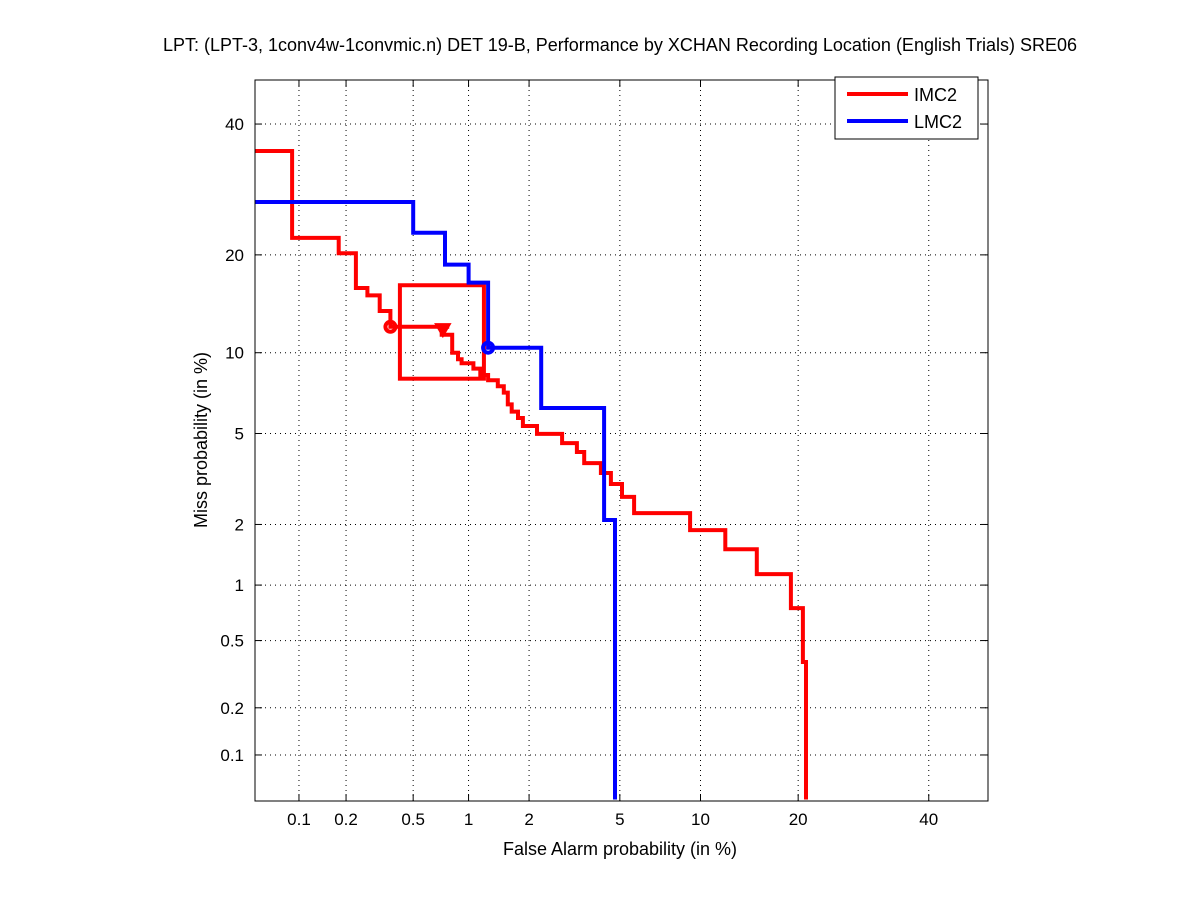 The height and width of the screenshot is (900, 1201). What do you see at coordinates (299, 819) in the screenshot?
I see `x-tick-label: 0.1` at bounding box center [299, 819].